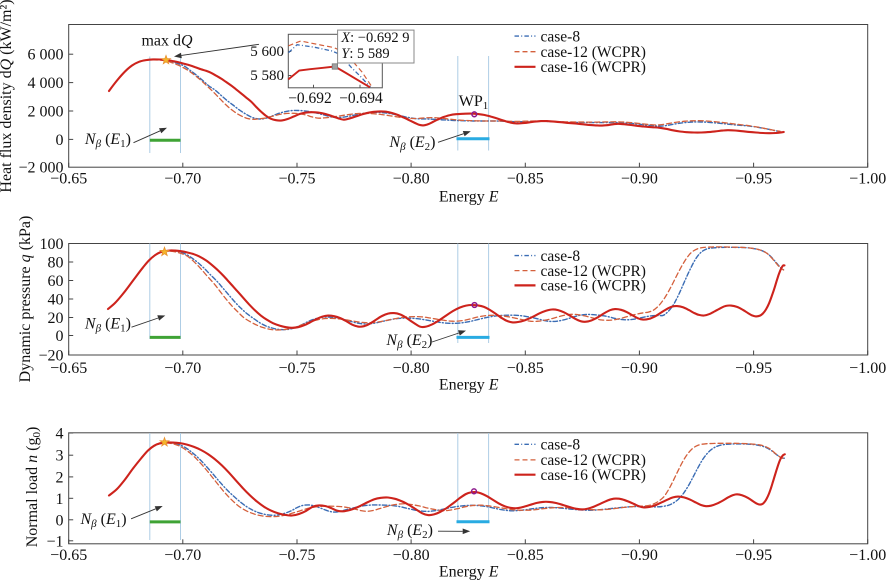 This screenshot has height=588, width=886. Describe the element at coordinates (7, 96) in the screenshot. I see `svg-text: Heat flux density dQ (kW/m²)` at that location.